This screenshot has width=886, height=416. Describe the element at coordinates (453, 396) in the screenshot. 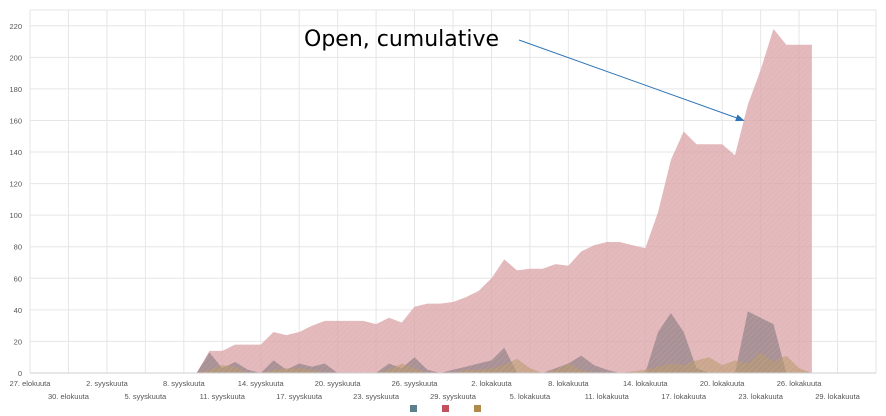

I see `x-tick-label: 29. syyskuuta` at that location.